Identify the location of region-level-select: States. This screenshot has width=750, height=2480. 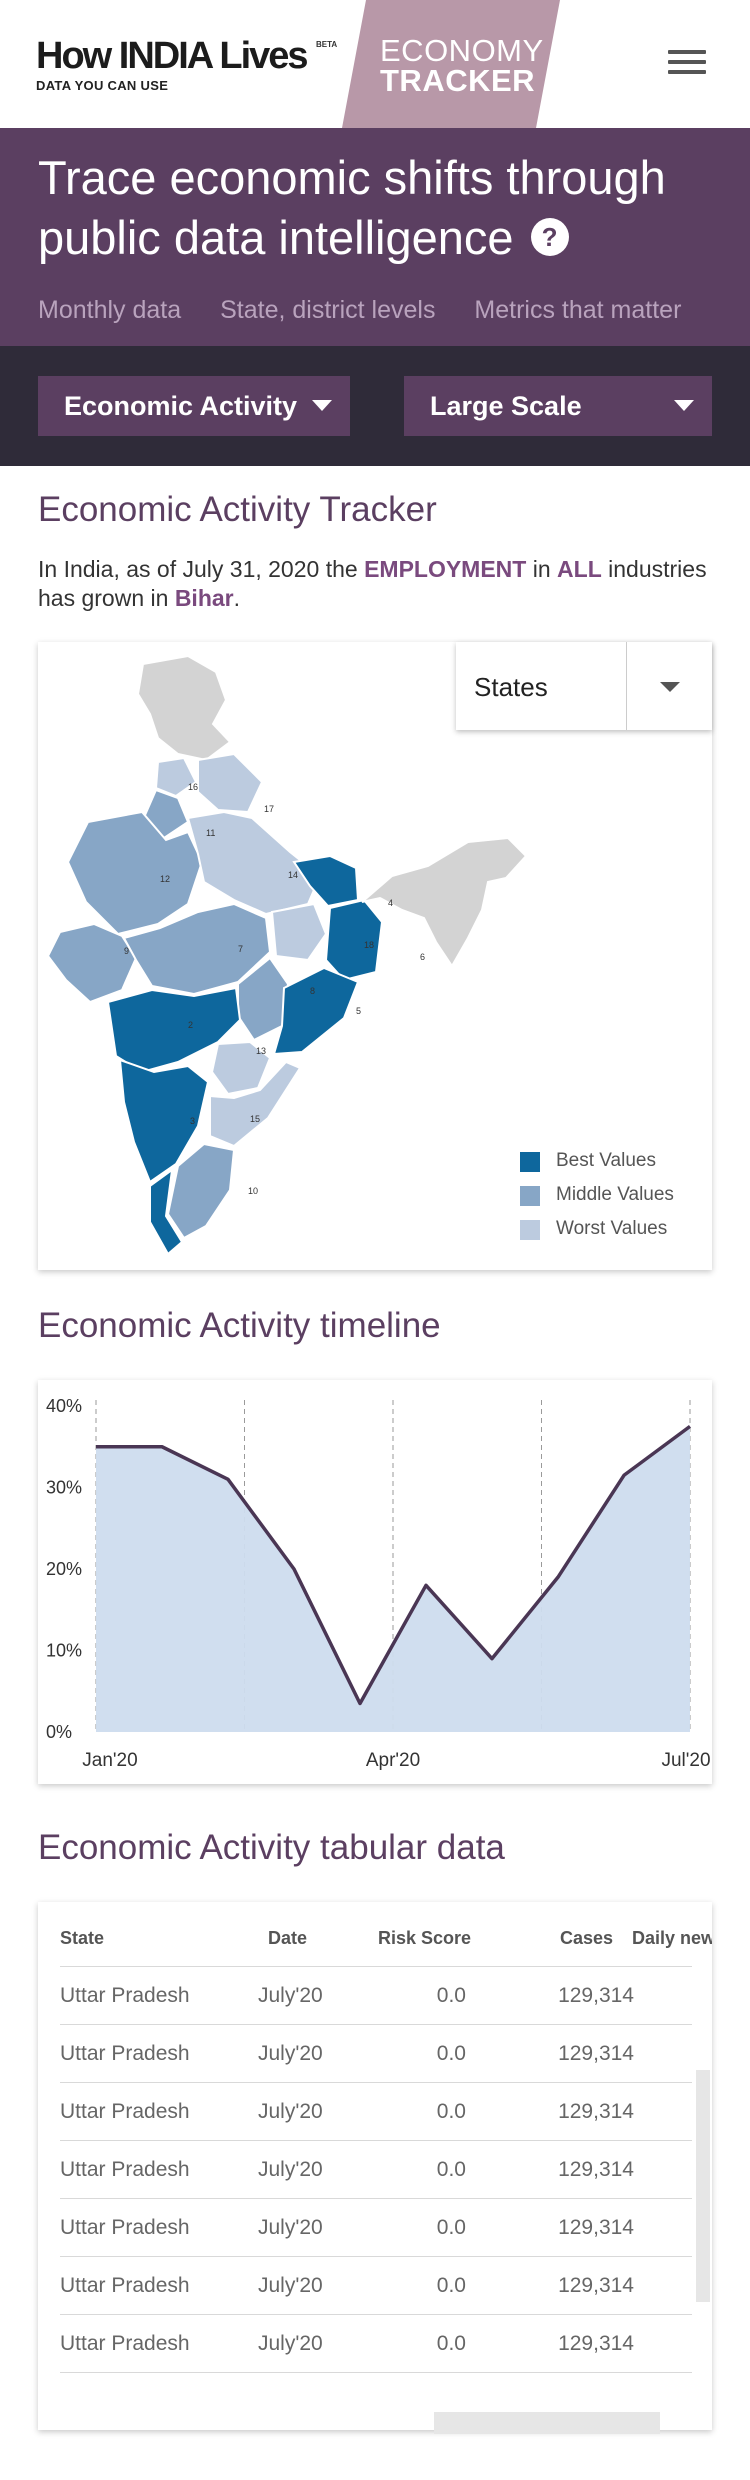
(584, 686).